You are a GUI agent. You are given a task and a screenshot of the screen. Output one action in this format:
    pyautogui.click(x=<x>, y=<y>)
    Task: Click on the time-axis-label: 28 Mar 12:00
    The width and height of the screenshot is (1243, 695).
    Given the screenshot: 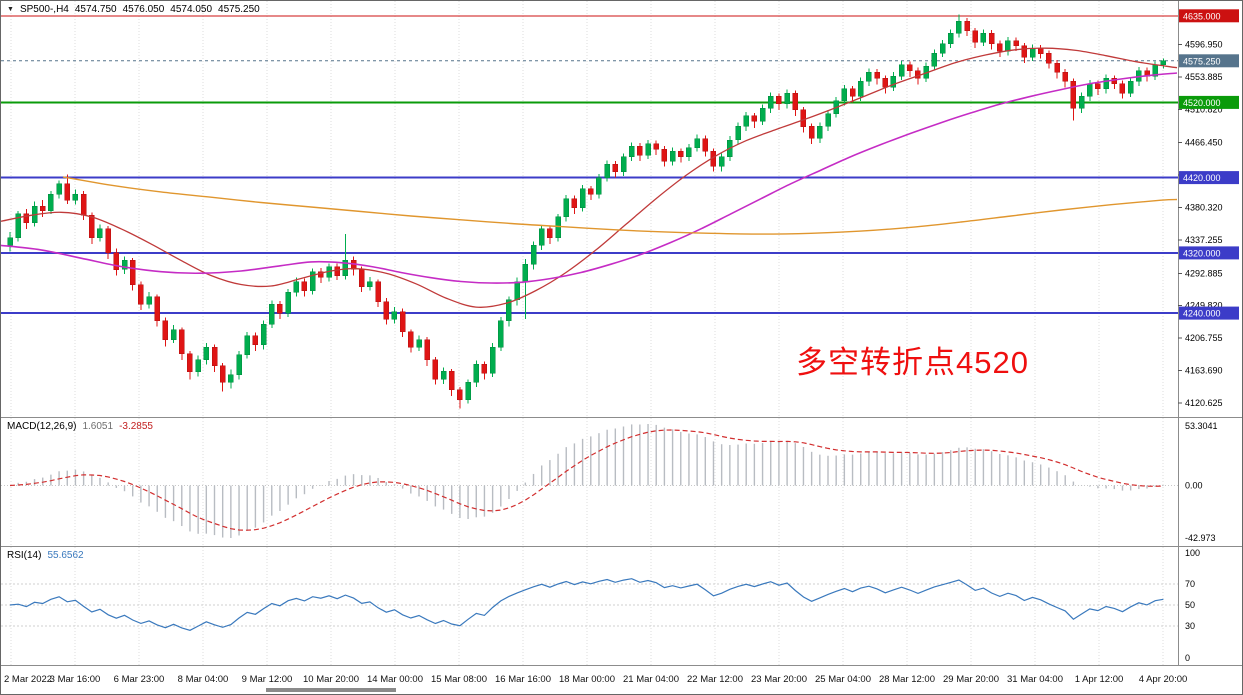 What is the action you would take?
    pyautogui.click(x=907, y=679)
    